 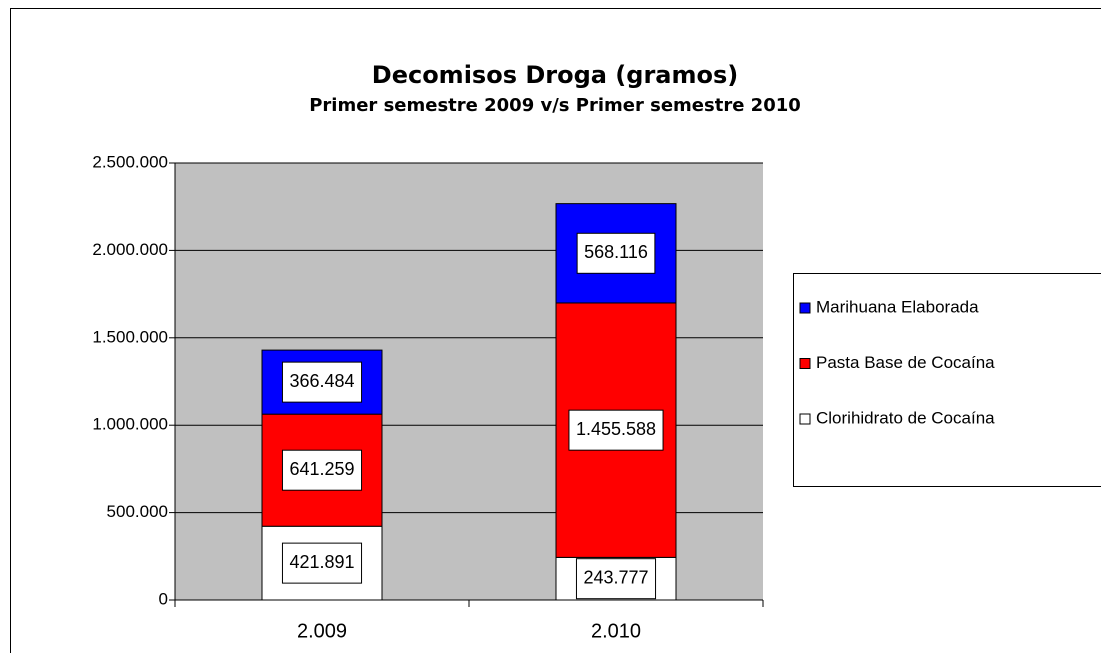 What do you see at coordinates (616, 631) in the screenshot?
I see `x-tick-label: 2.010` at bounding box center [616, 631].